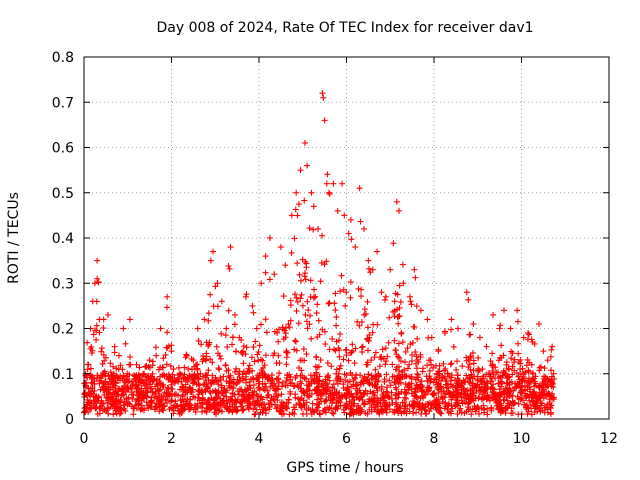  Describe the element at coordinates (69, 420) in the screenshot. I see `y-tick-label: 0` at that location.